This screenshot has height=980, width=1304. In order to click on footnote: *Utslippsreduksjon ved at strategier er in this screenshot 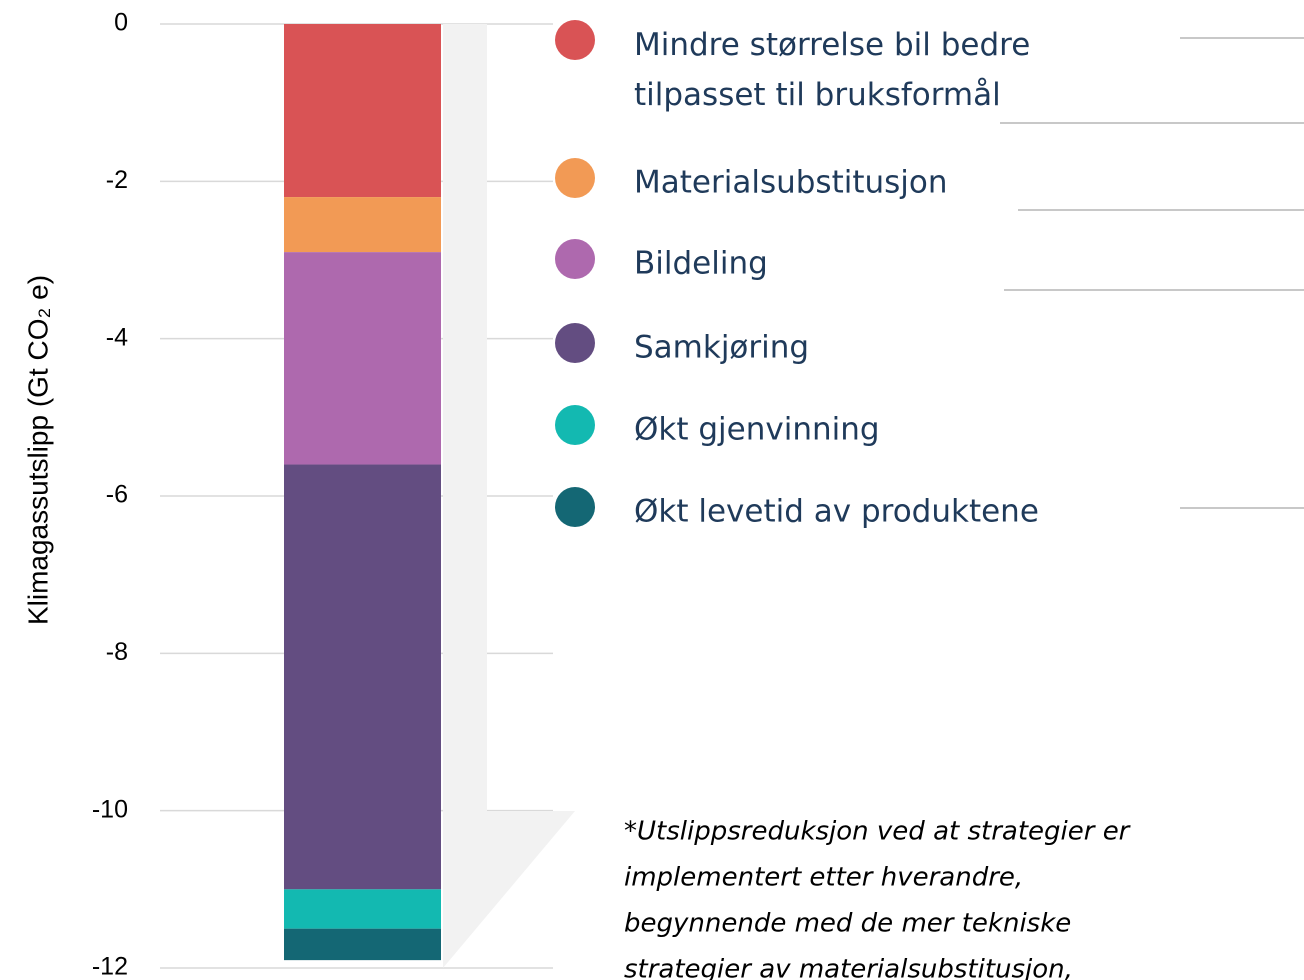, I will do `click(878, 832)`.